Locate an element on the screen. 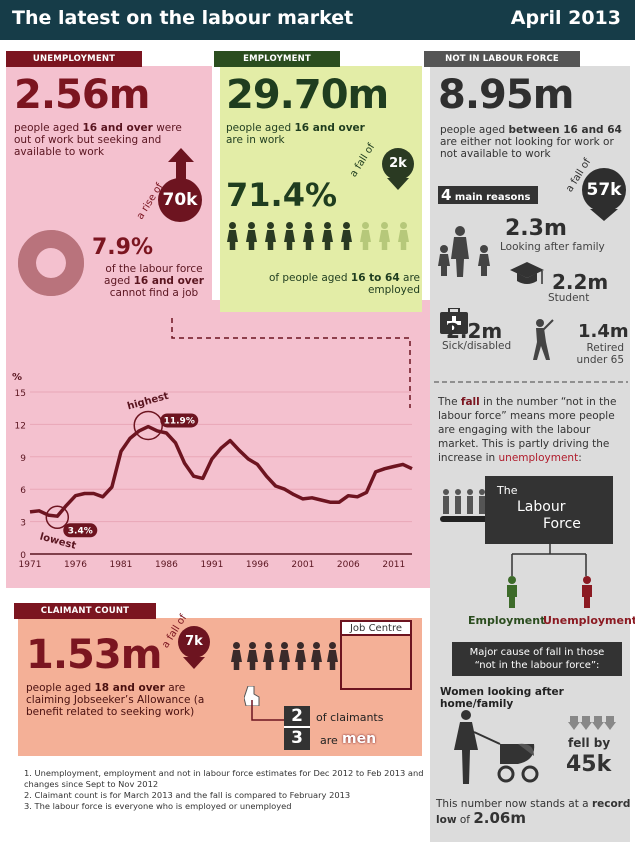  employment-rate: 71.4% is located at coordinates (282, 195).